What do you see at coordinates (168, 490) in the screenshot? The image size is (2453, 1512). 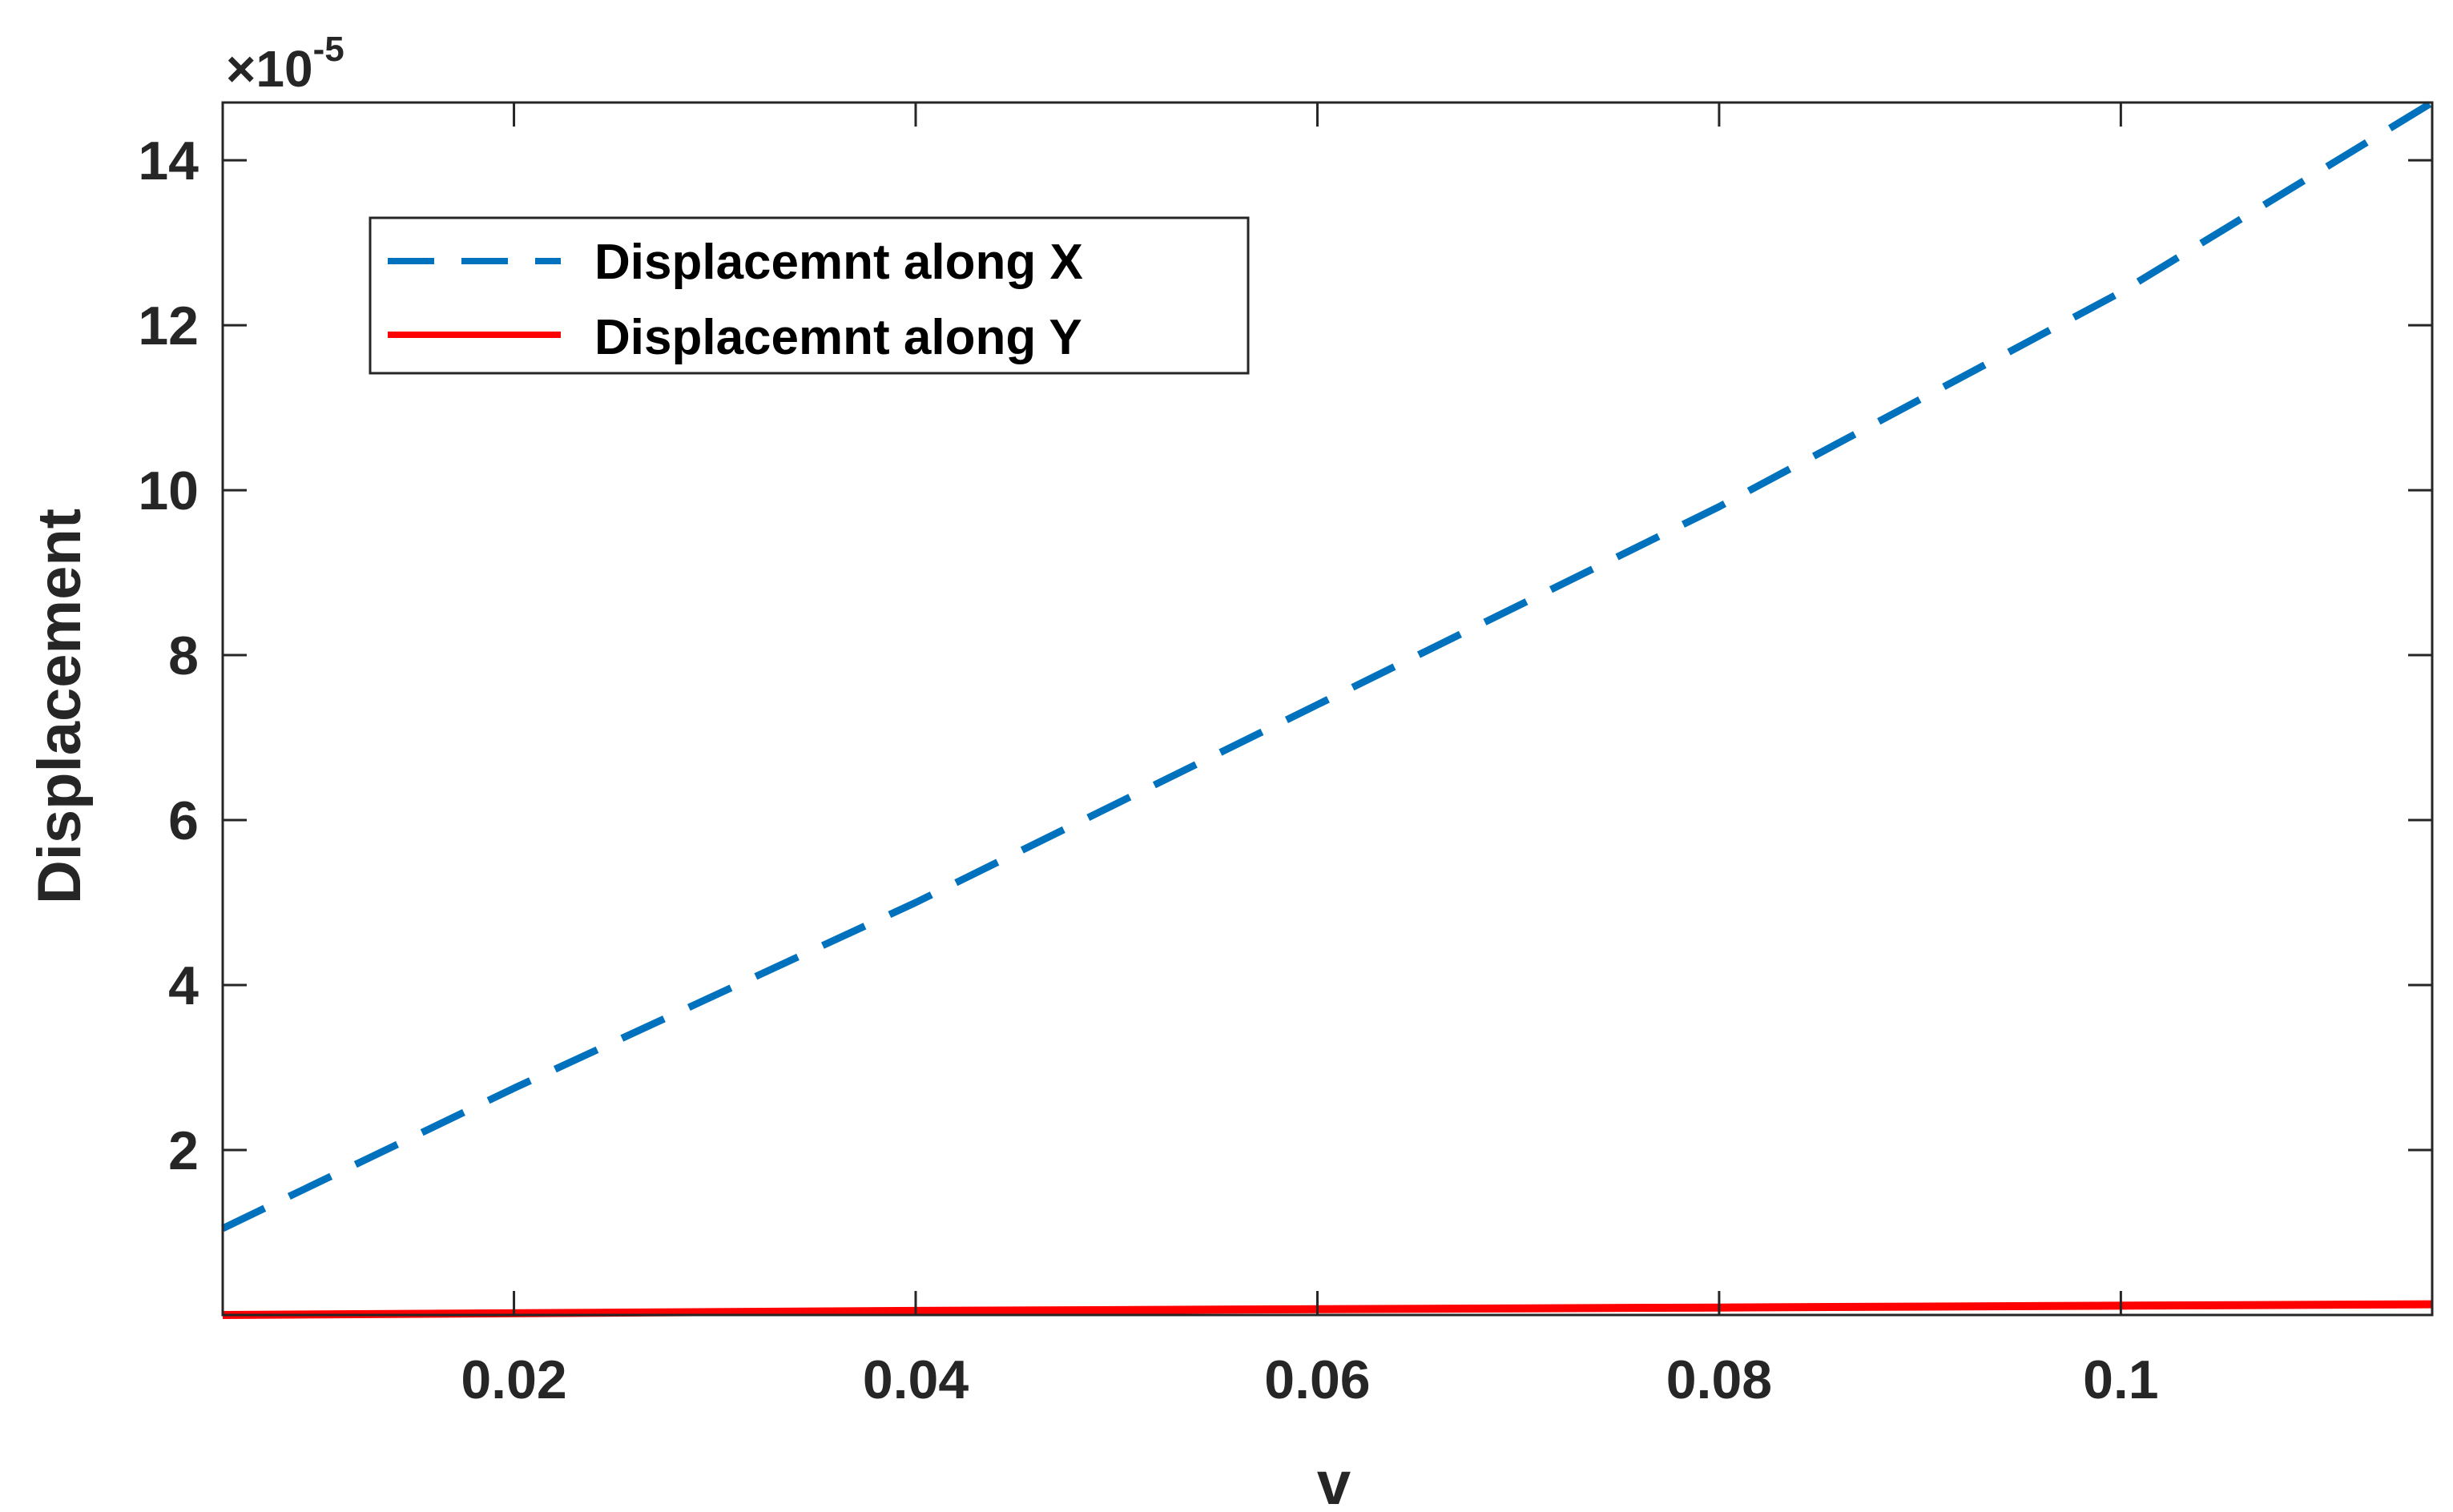 I see `y-tick-label: 10` at bounding box center [168, 490].